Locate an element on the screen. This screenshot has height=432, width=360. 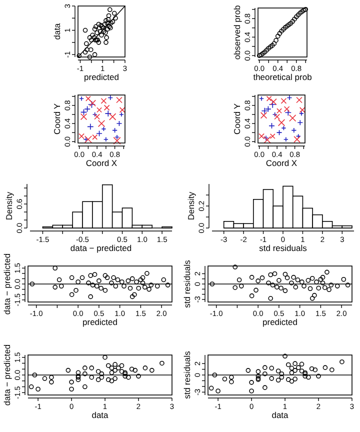
y-axis-title: data is located at coordinates (57, 31).